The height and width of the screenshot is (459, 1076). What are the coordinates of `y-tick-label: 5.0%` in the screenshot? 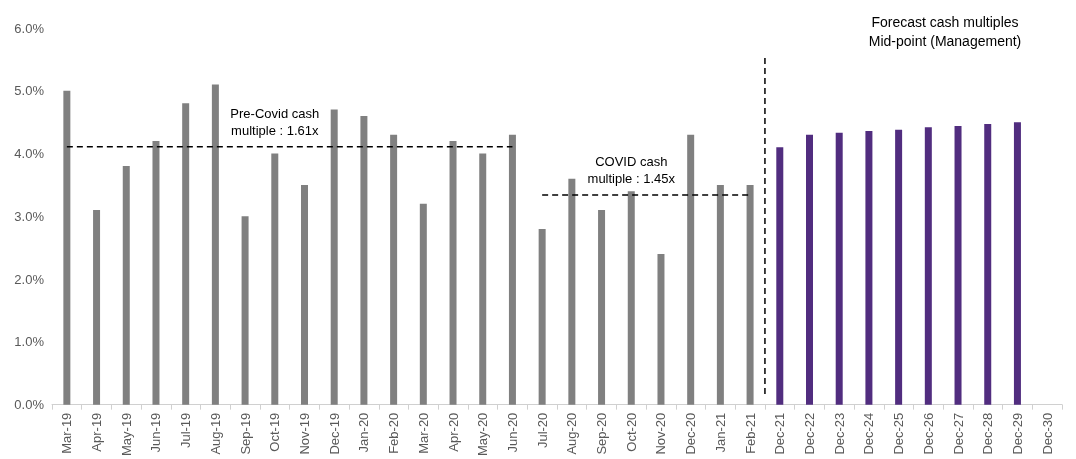 It's located at (29, 91).